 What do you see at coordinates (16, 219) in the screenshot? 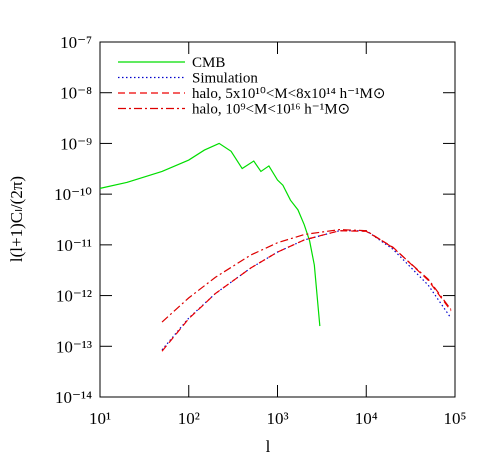
I see `y-axis-label: l(l+1)Cₗ/(2π)` at bounding box center [16, 219].